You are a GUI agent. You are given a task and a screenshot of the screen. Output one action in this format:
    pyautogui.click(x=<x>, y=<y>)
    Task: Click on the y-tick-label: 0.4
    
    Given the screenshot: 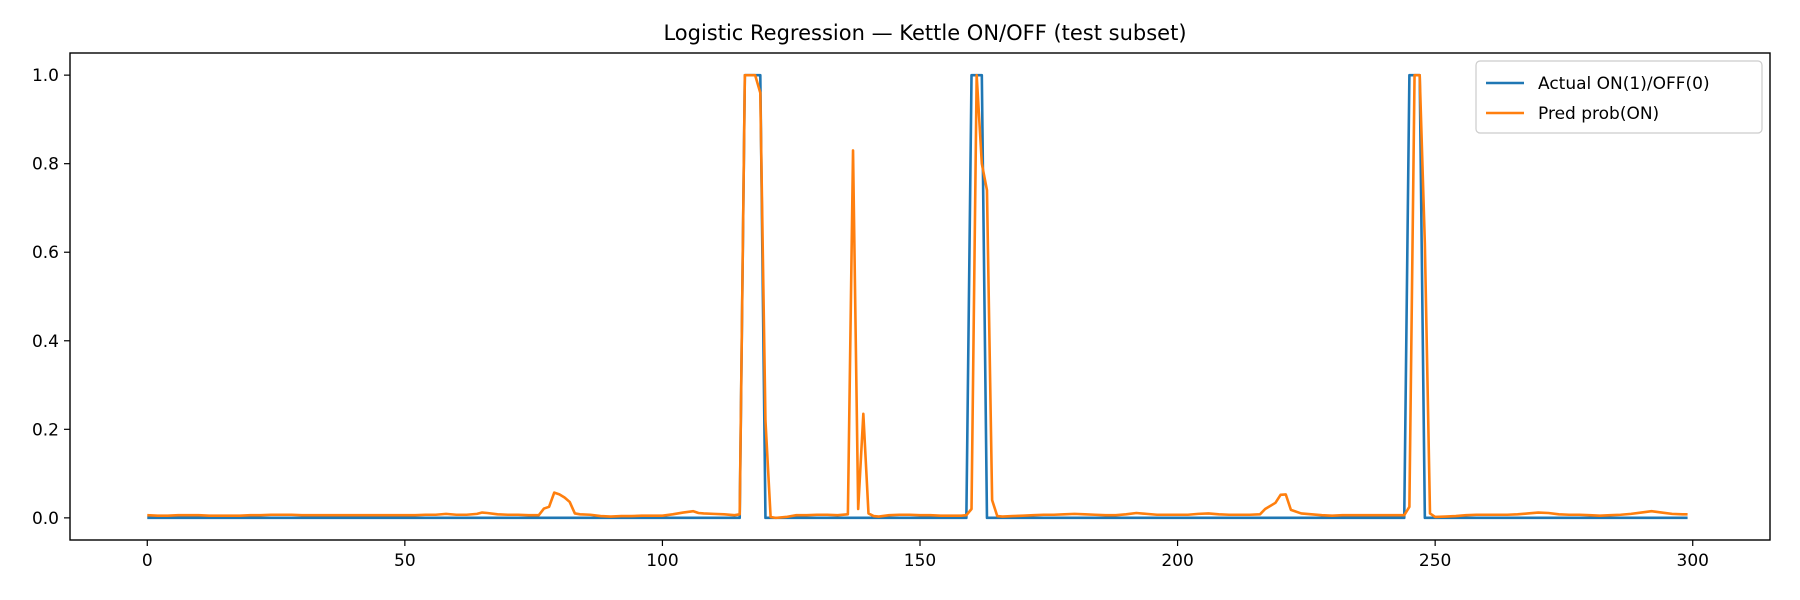 What is the action you would take?
    pyautogui.click(x=45, y=342)
    